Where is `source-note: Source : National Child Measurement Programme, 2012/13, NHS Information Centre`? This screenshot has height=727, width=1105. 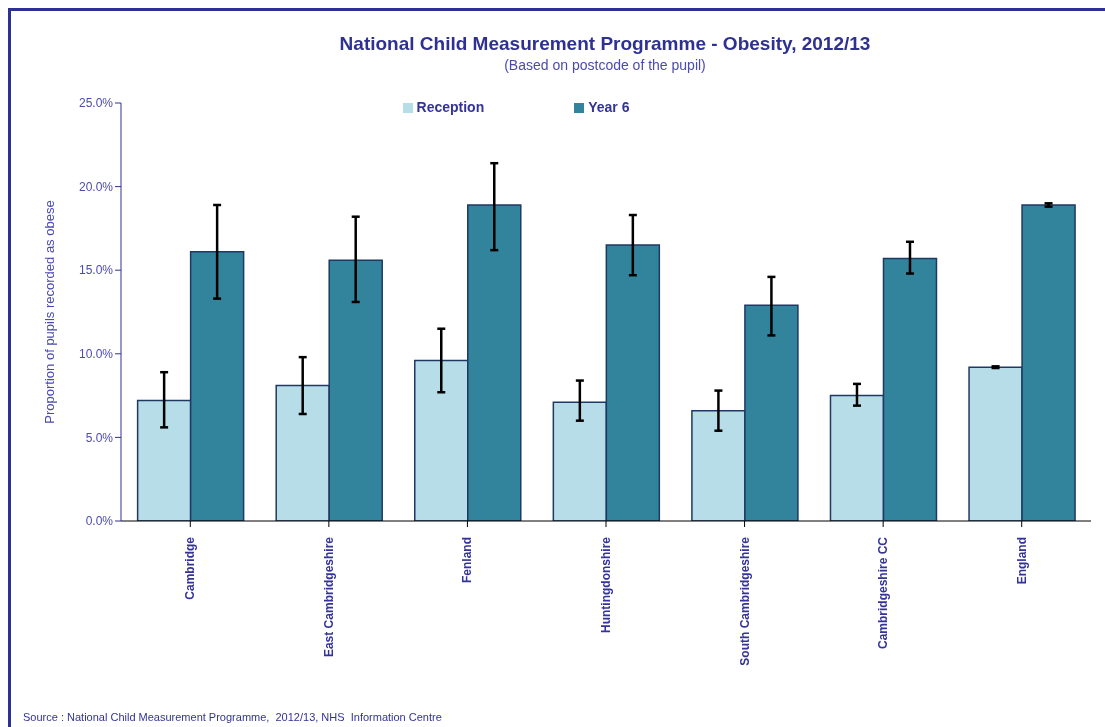
source-note: Source : National Child Measurement Programme, 2012/13, NHS Information Centre is located at coordinates (232, 717).